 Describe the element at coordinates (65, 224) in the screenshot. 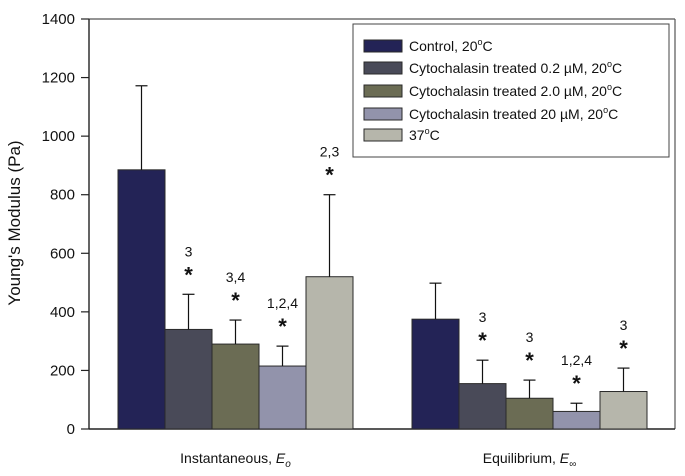

I see `y-axis: 0 200 400 600 800 1000 1200 1400` at that location.